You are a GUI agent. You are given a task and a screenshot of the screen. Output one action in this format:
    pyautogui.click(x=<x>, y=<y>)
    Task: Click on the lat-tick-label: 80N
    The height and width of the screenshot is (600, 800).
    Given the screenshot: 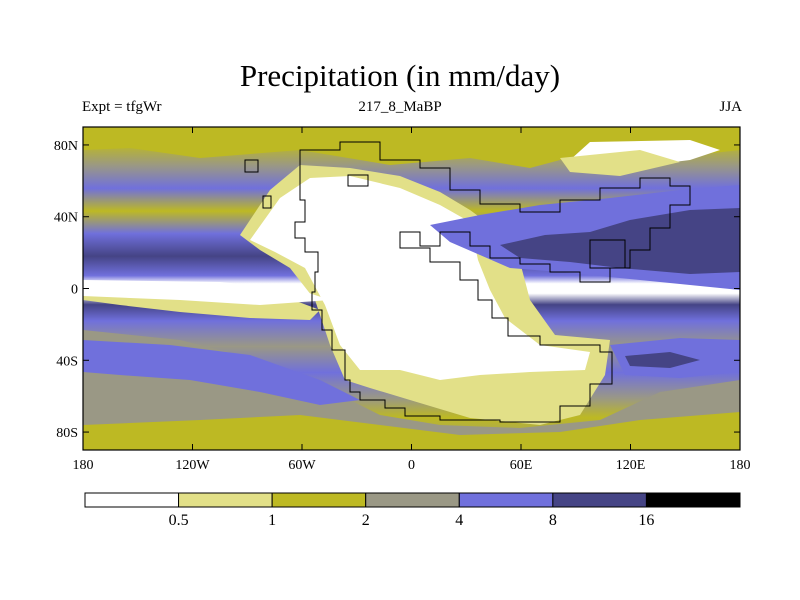 What is the action you would take?
    pyautogui.click(x=66, y=146)
    